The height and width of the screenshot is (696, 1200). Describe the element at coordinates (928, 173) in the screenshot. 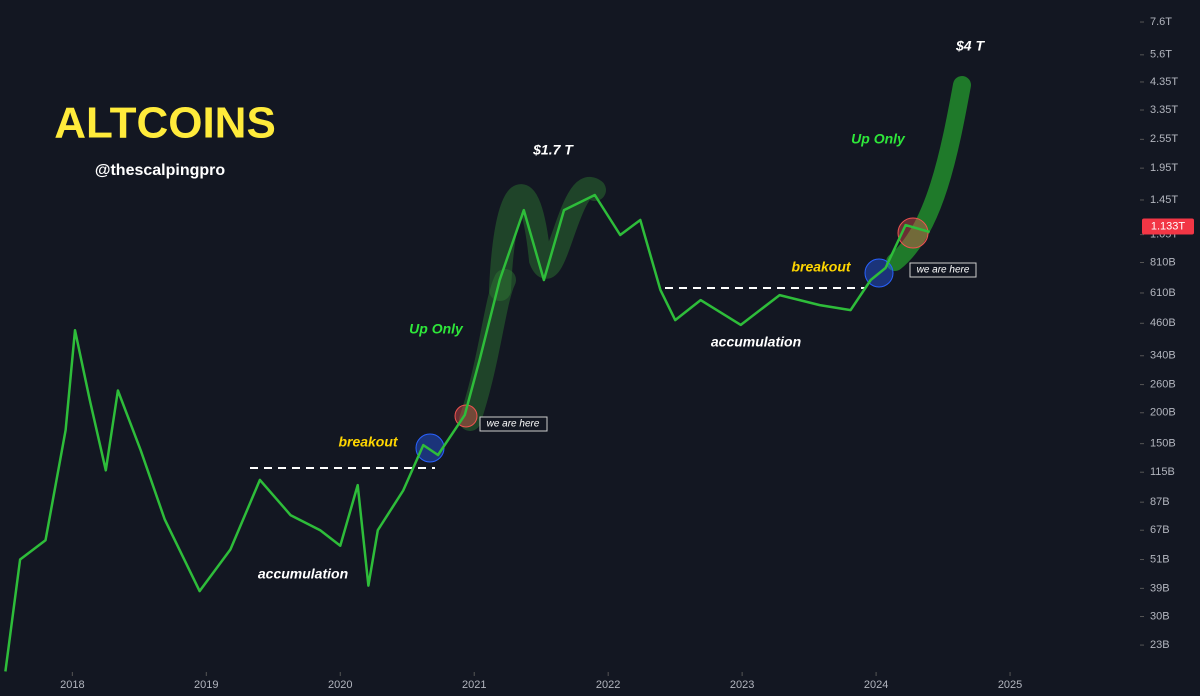

I see `projection` at that location.